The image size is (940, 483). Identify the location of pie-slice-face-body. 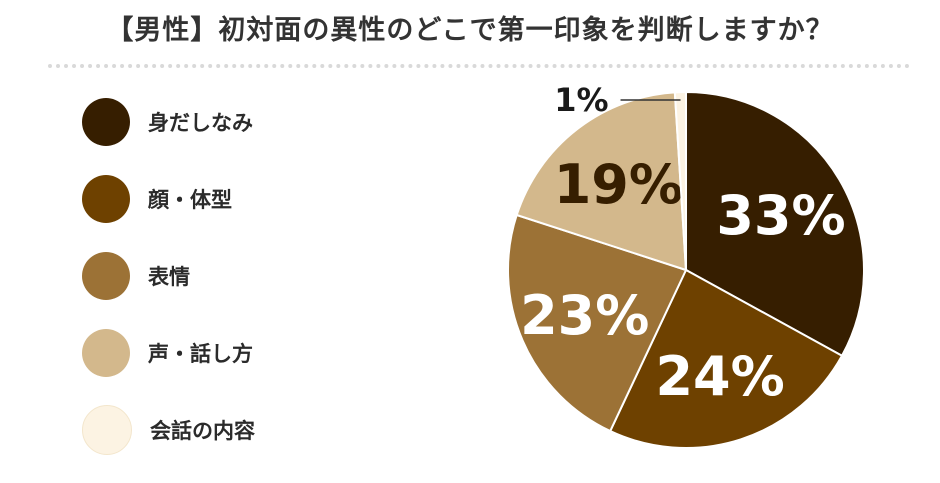
(726, 358).